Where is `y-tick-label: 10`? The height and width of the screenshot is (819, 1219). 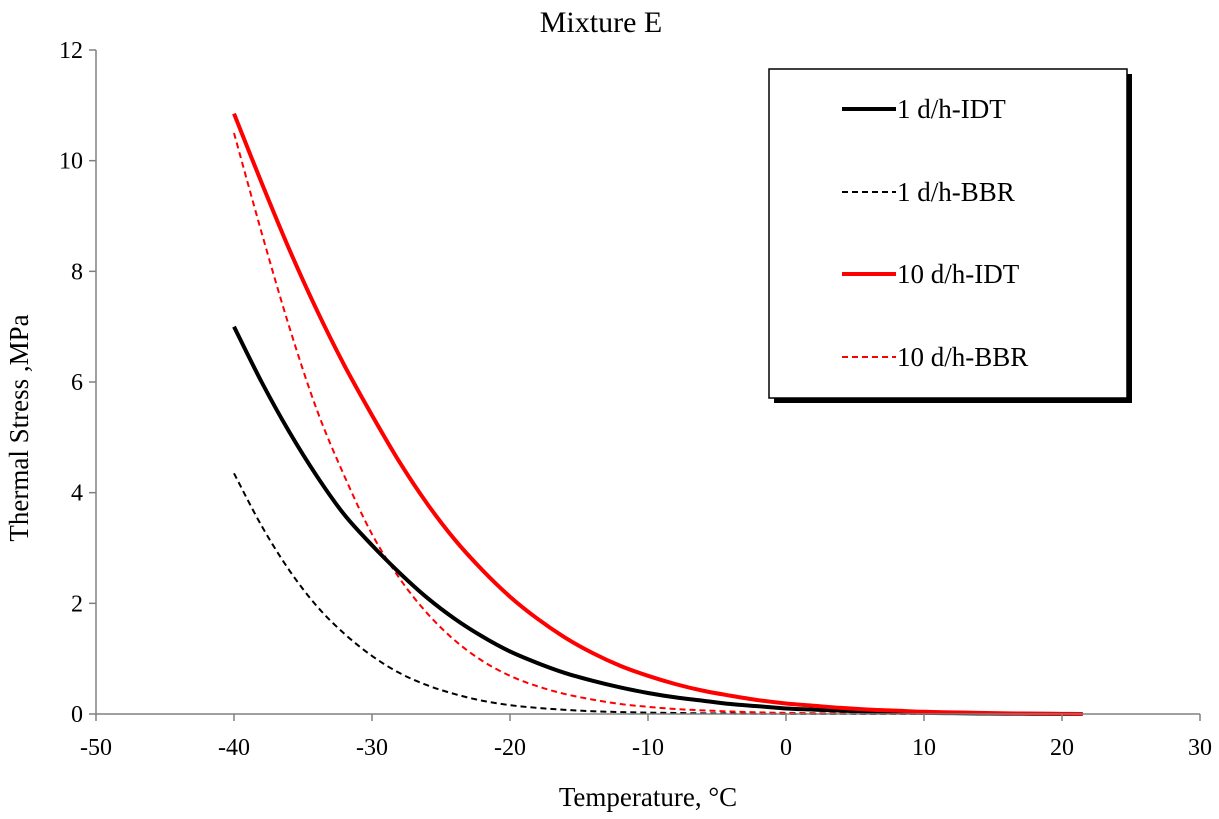
y-tick-label: 10 is located at coordinates (71, 162).